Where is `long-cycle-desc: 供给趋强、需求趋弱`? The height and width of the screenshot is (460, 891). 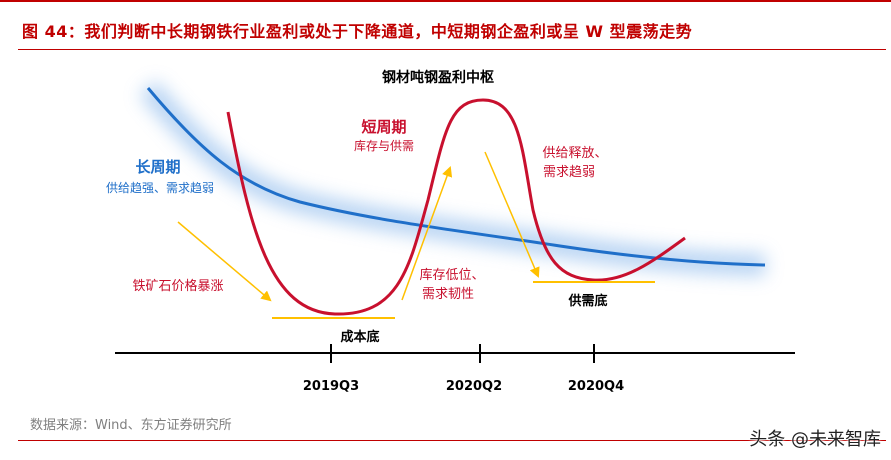 long-cycle-desc: 供给趋强、需求趋弱 is located at coordinates (160, 188).